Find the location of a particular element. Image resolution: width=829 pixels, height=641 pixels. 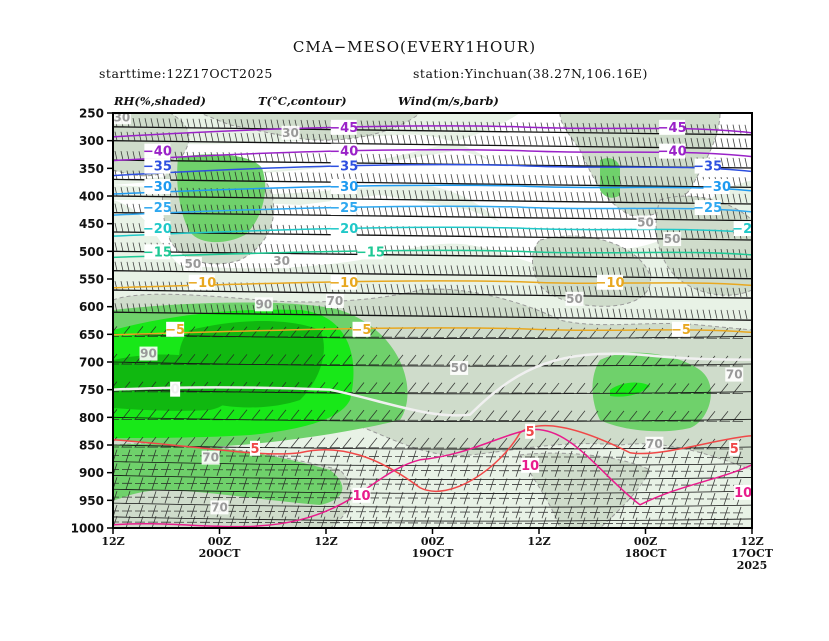

x-tick-label: 00Z is located at coordinates (432, 541).